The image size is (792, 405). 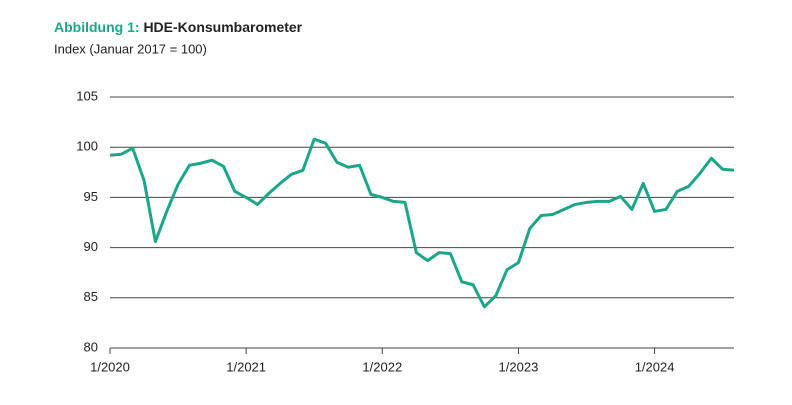 I want to click on x-tick-label: 1/2023, so click(x=519, y=366).